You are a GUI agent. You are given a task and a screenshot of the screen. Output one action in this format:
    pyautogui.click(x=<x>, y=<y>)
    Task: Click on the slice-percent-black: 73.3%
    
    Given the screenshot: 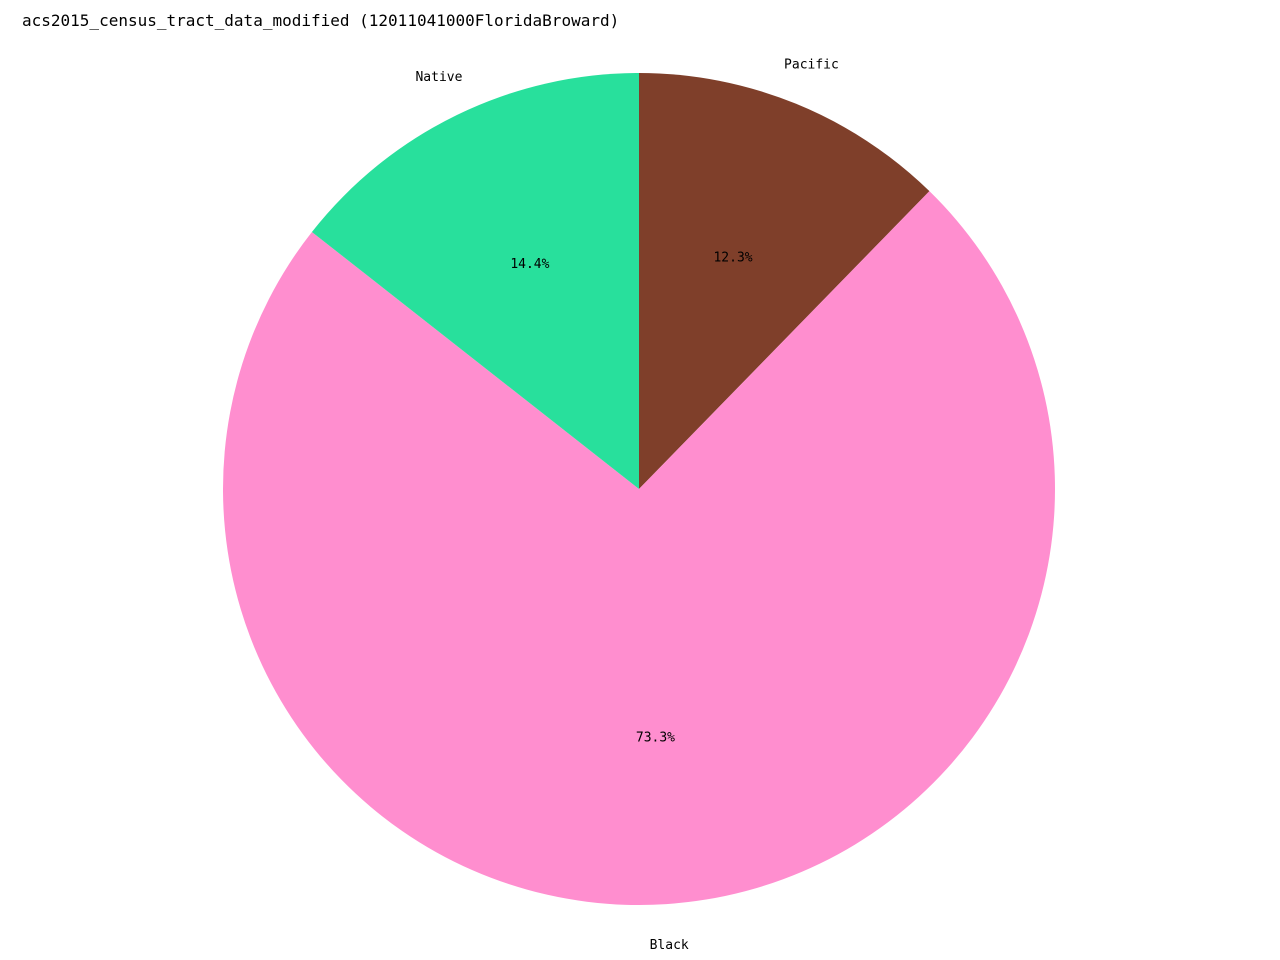 What is the action you would take?
    pyautogui.click(x=655, y=738)
    